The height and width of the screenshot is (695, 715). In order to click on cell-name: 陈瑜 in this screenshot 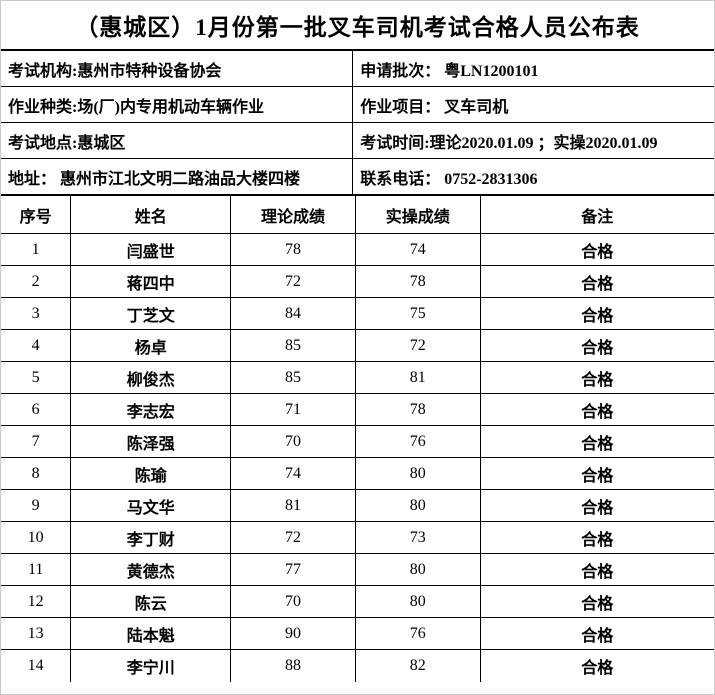, I will do `click(151, 473)`.